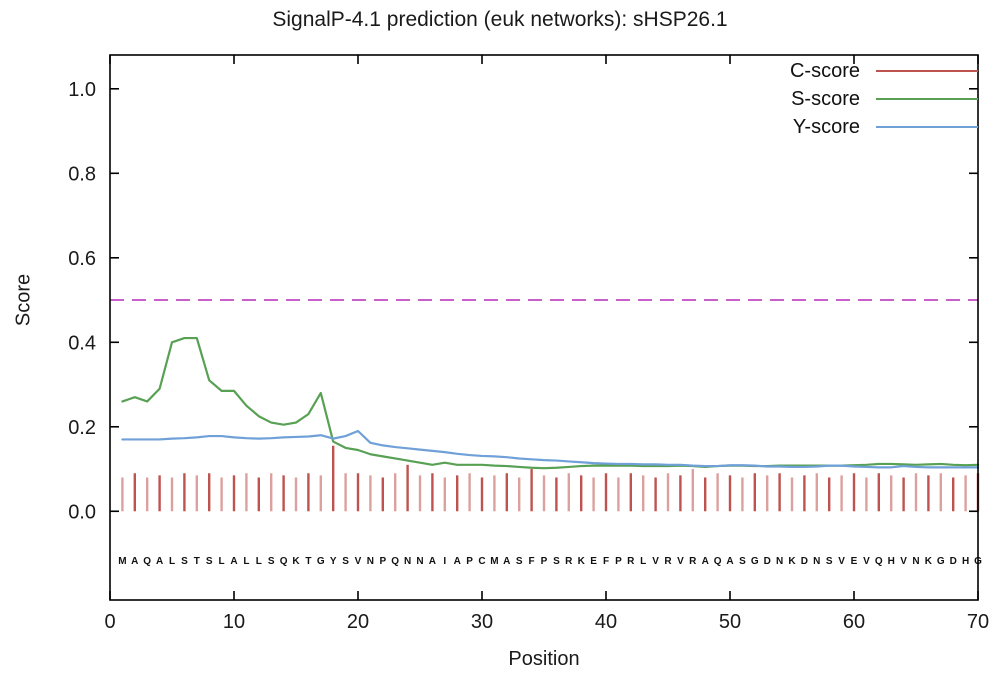 This screenshot has width=1000, height=686. What do you see at coordinates (358, 622) in the screenshot?
I see `svg-text: 20` at bounding box center [358, 622].